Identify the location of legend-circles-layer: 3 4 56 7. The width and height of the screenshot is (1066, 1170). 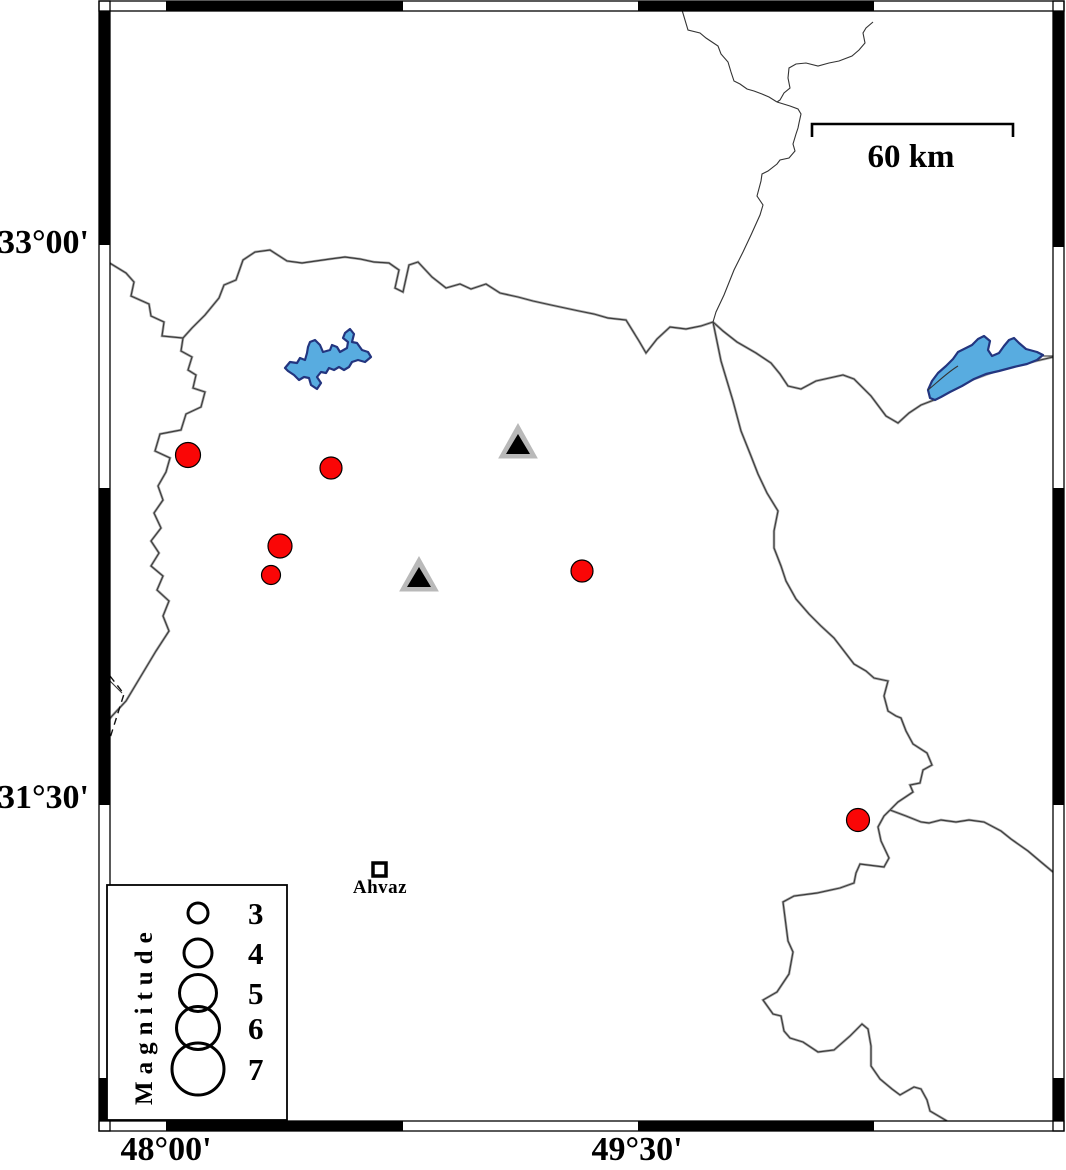
(217, 996).